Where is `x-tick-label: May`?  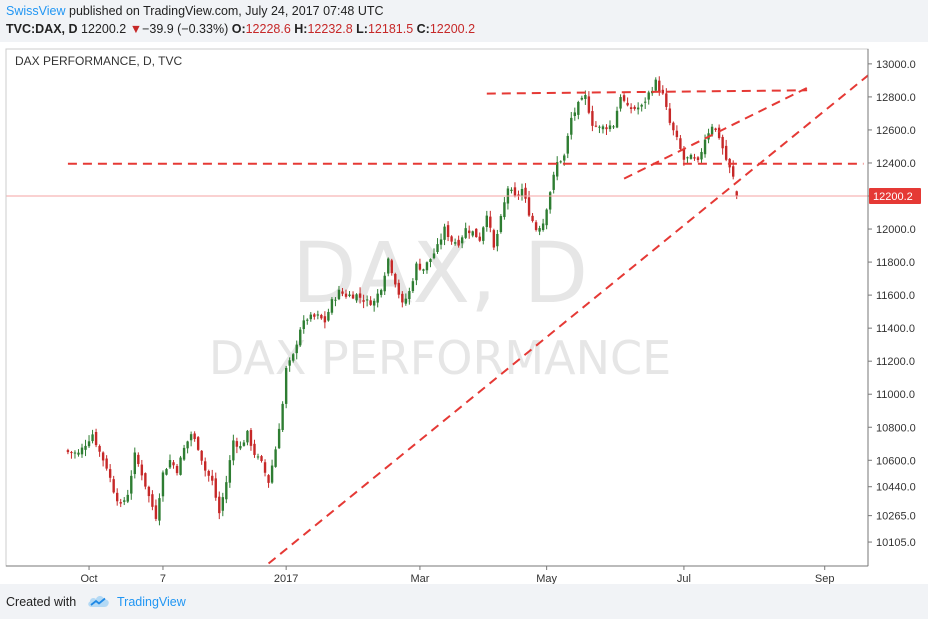 x-tick-label: May is located at coordinates (546, 578).